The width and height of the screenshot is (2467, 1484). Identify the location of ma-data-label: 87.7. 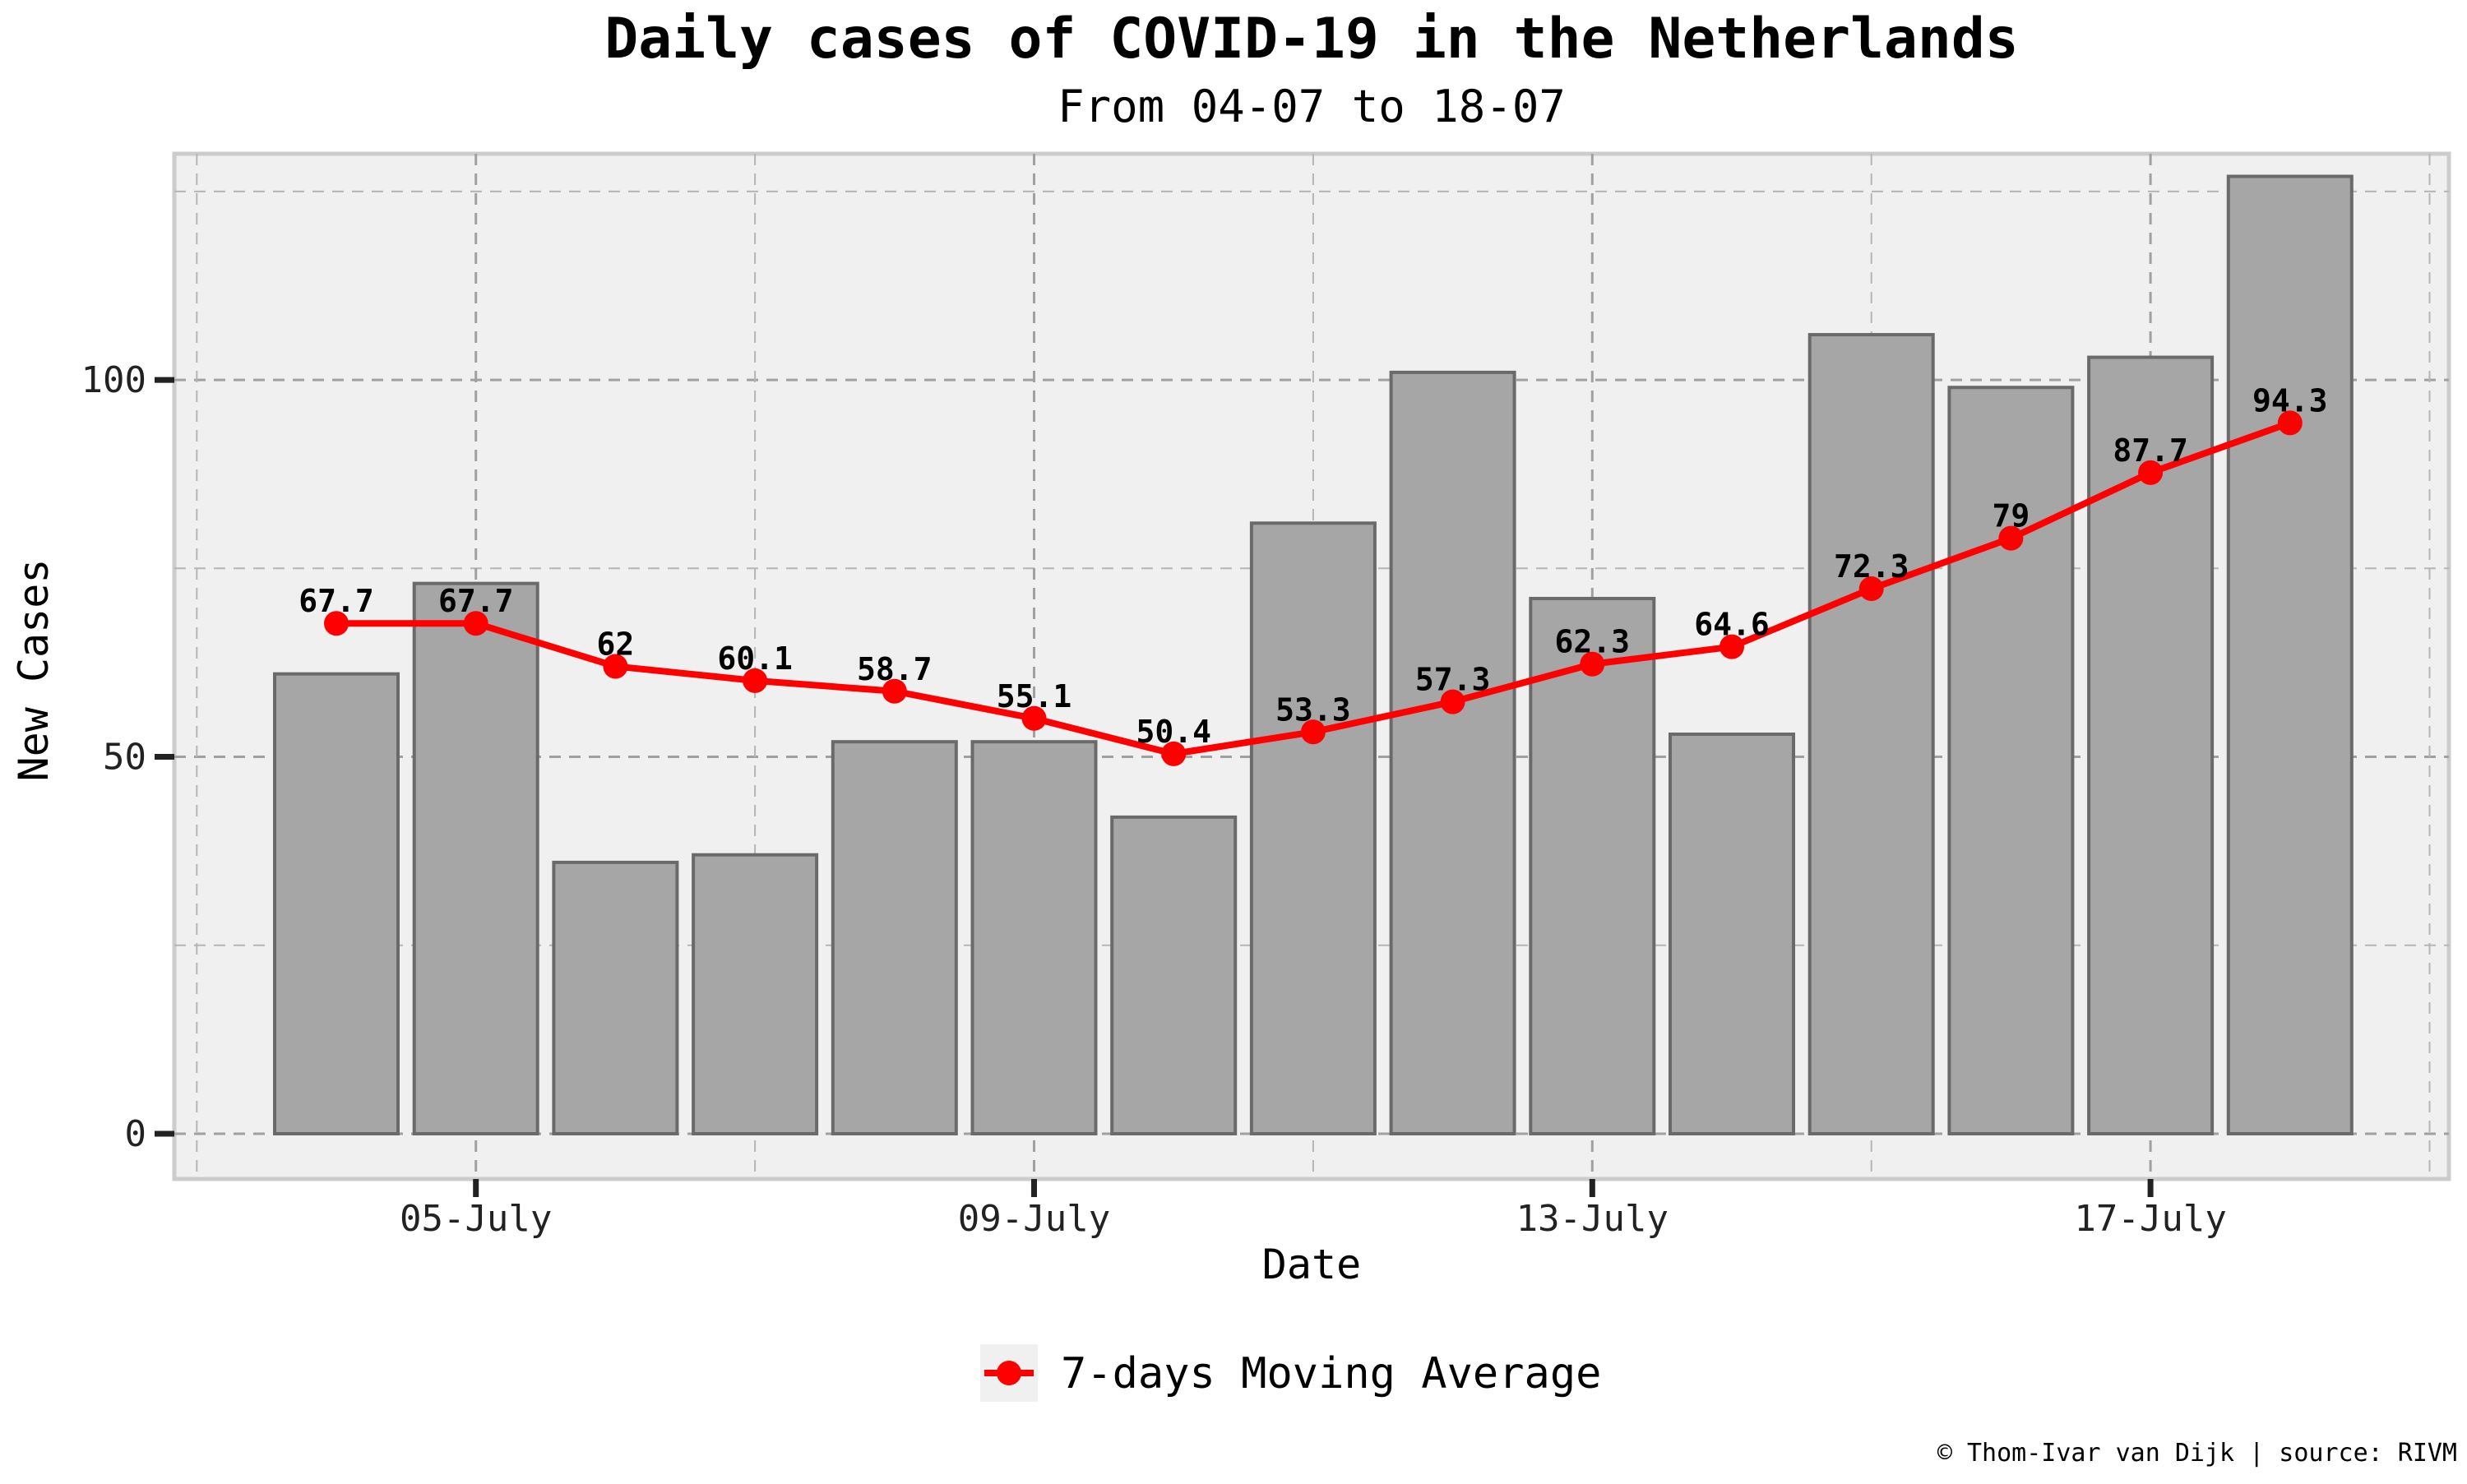
(2150, 450).